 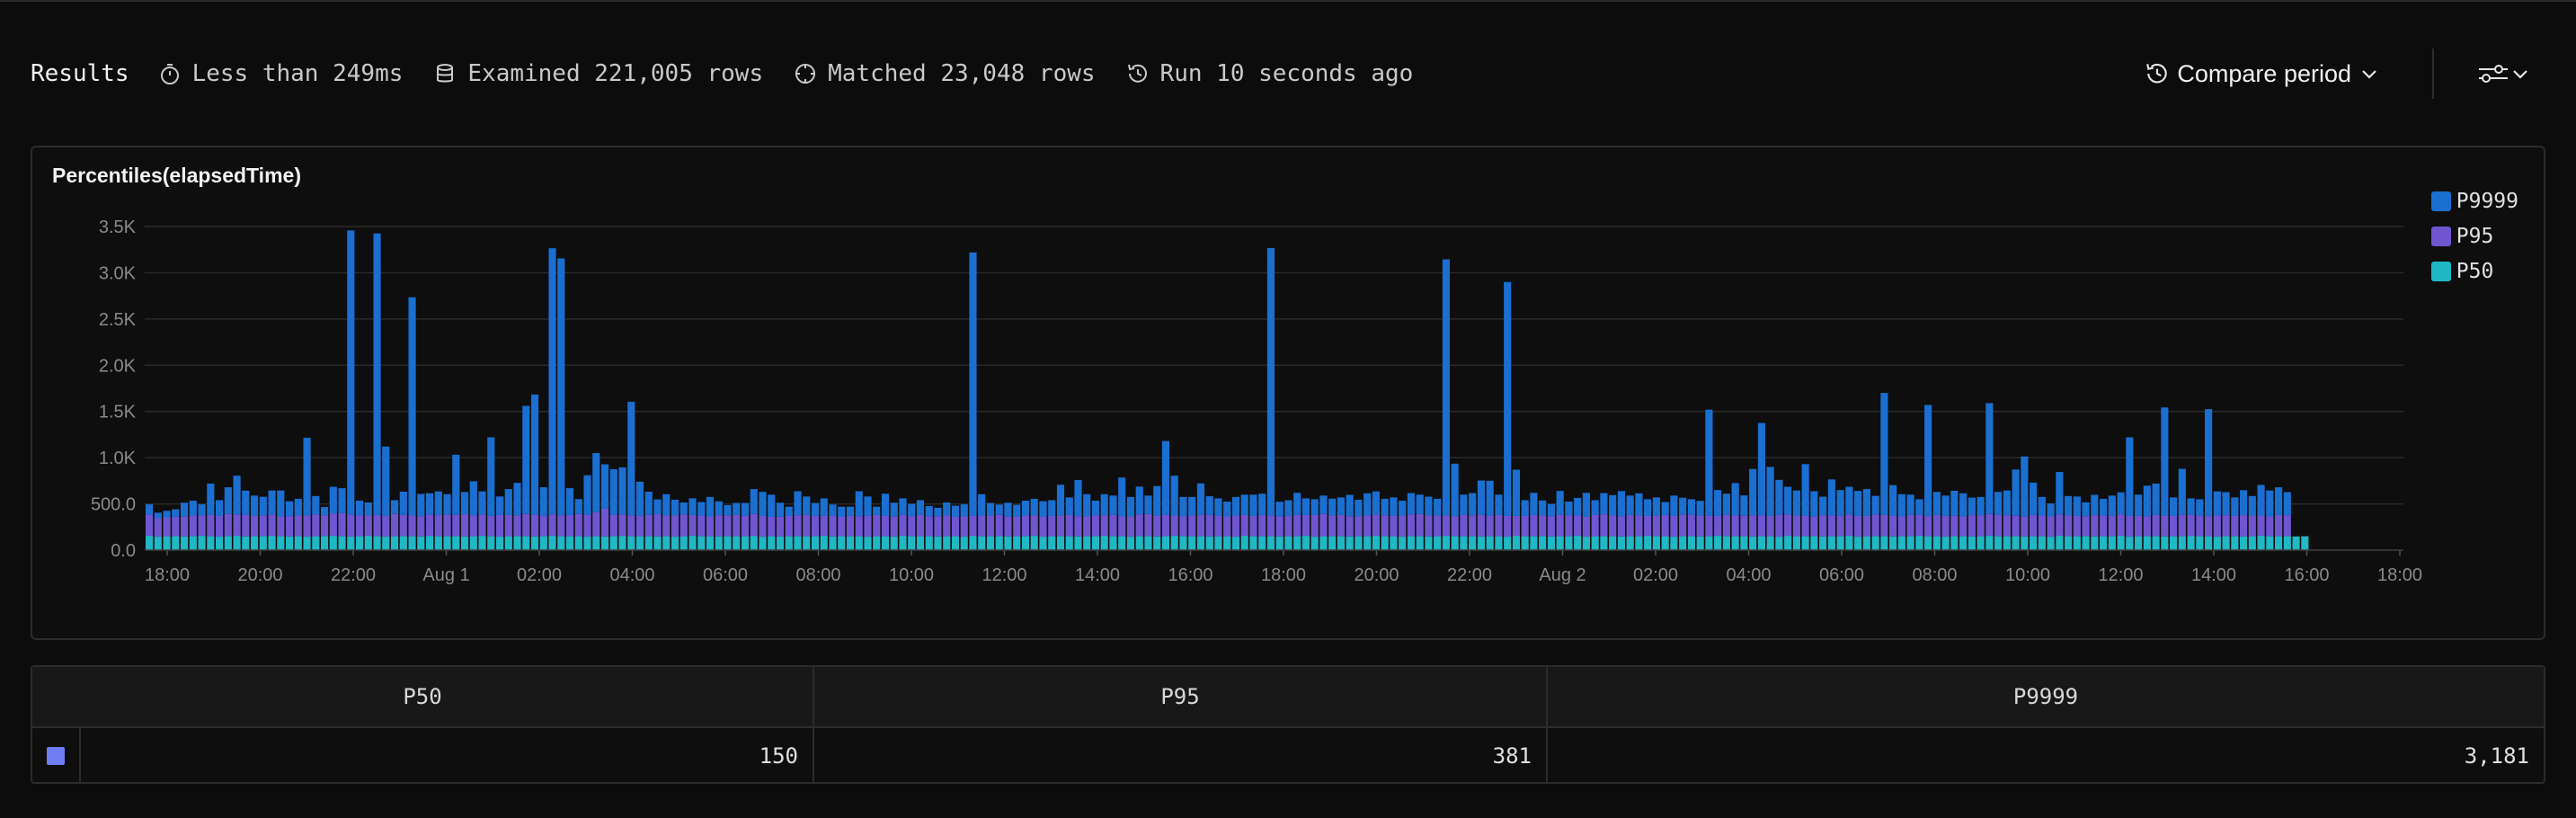 I want to click on legend-item-p50: P50, so click(x=2474, y=271).